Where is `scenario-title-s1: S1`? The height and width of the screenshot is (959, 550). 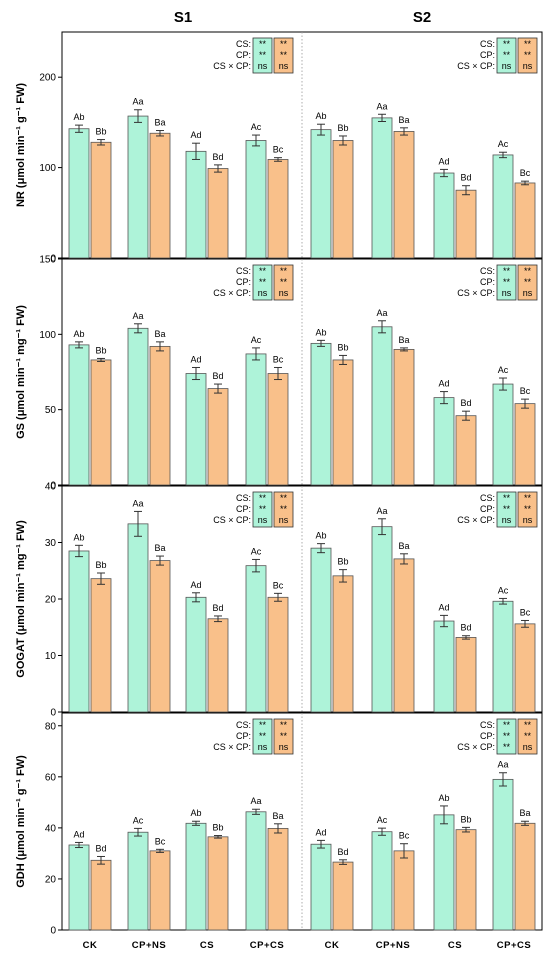 scenario-title-s1: S1 is located at coordinates (183, 17).